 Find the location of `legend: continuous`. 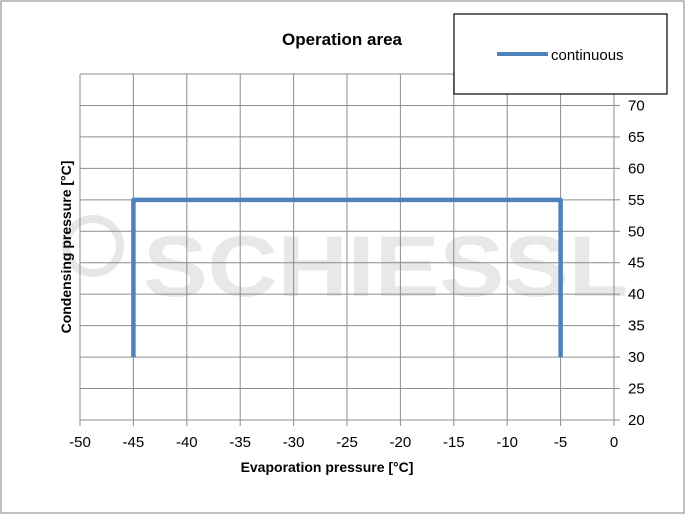

legend: continuous is located at coordinates (560, 54).